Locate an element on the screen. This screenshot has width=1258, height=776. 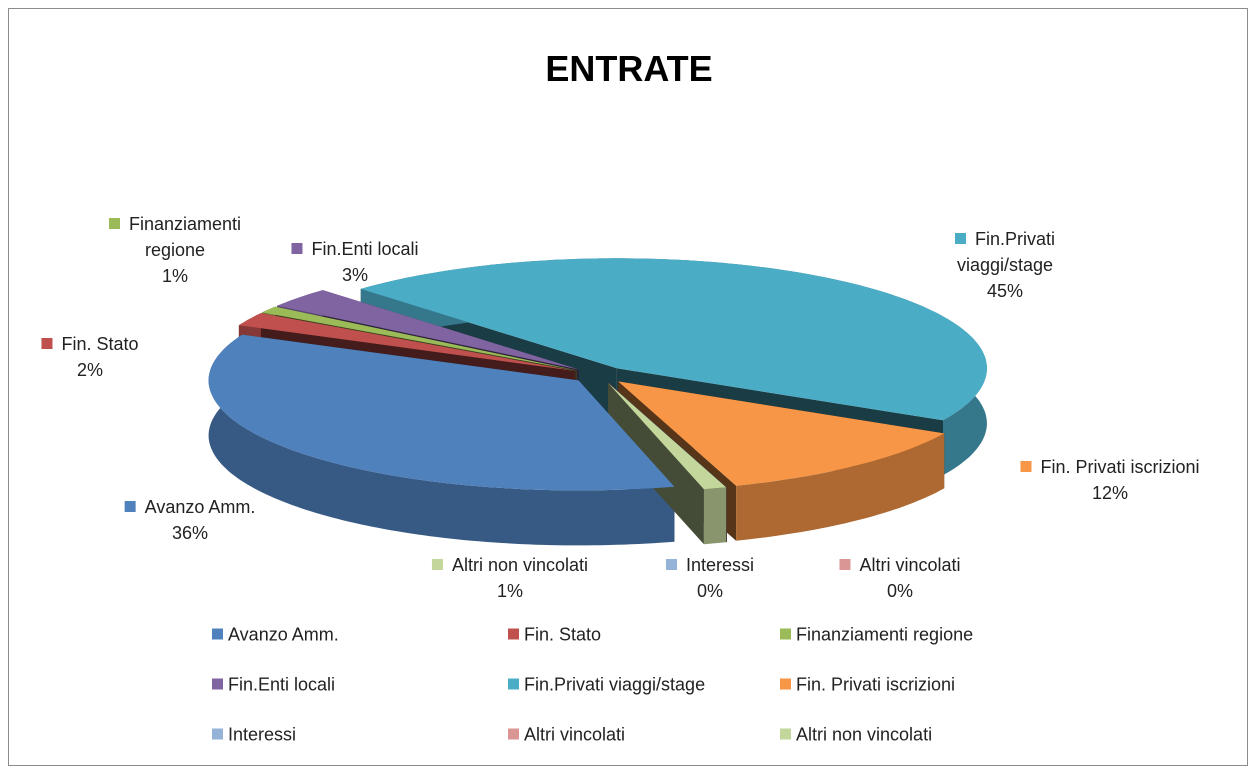
legend-text: Finanziamenti regione is located at coordinates (885, 634).